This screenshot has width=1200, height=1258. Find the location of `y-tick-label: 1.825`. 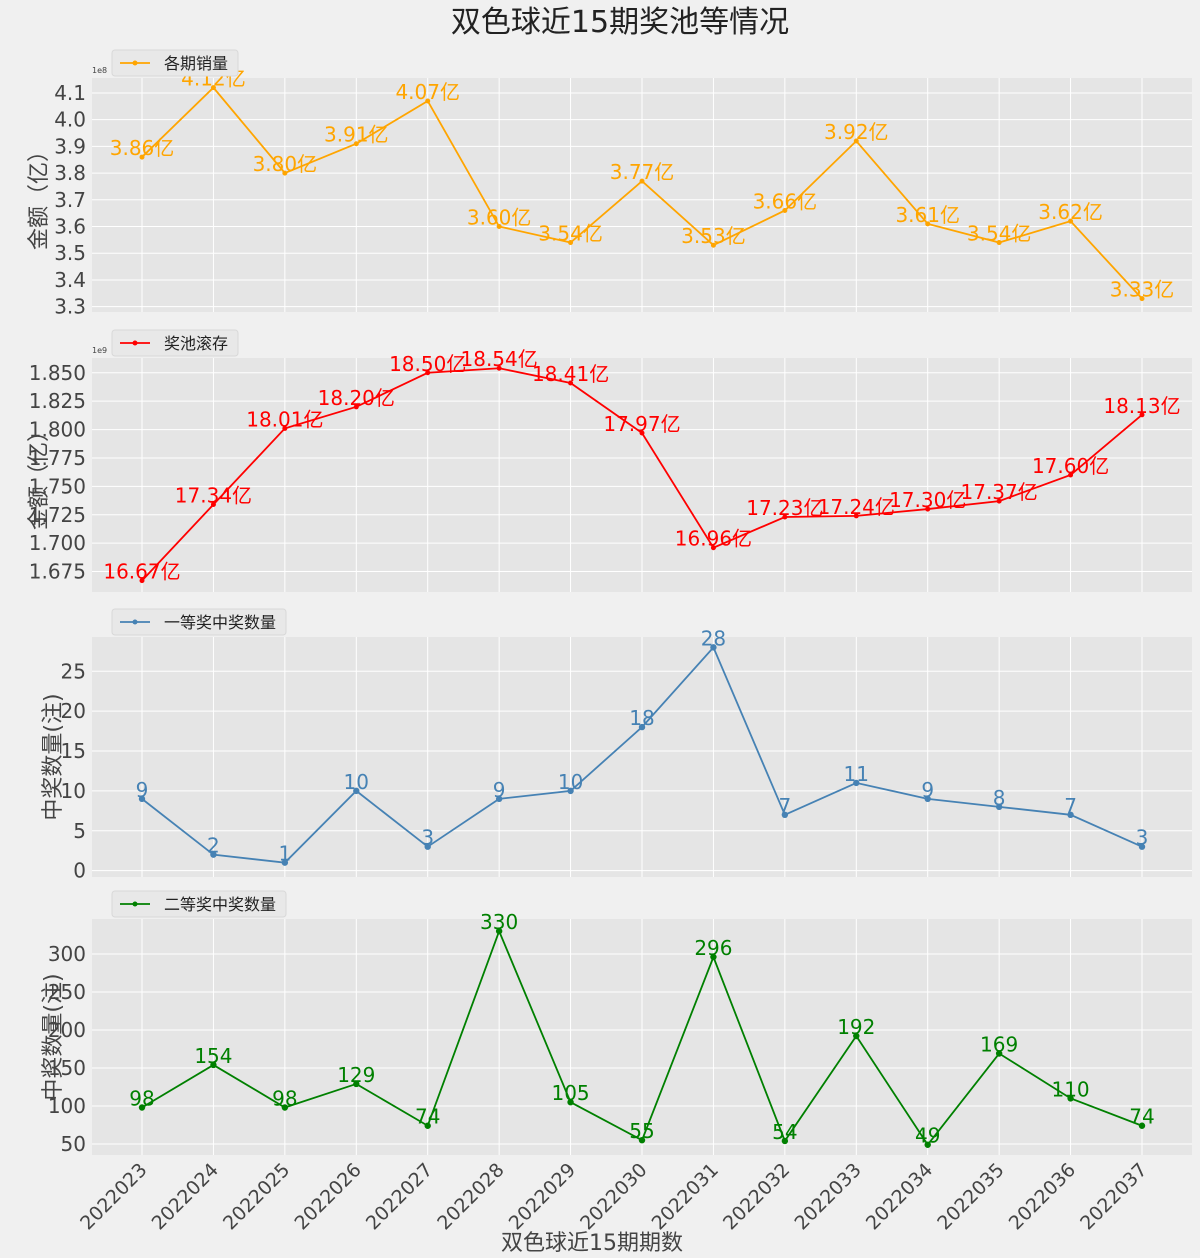

y-tick-label: 1.825 is located at coordinates (57, 401).